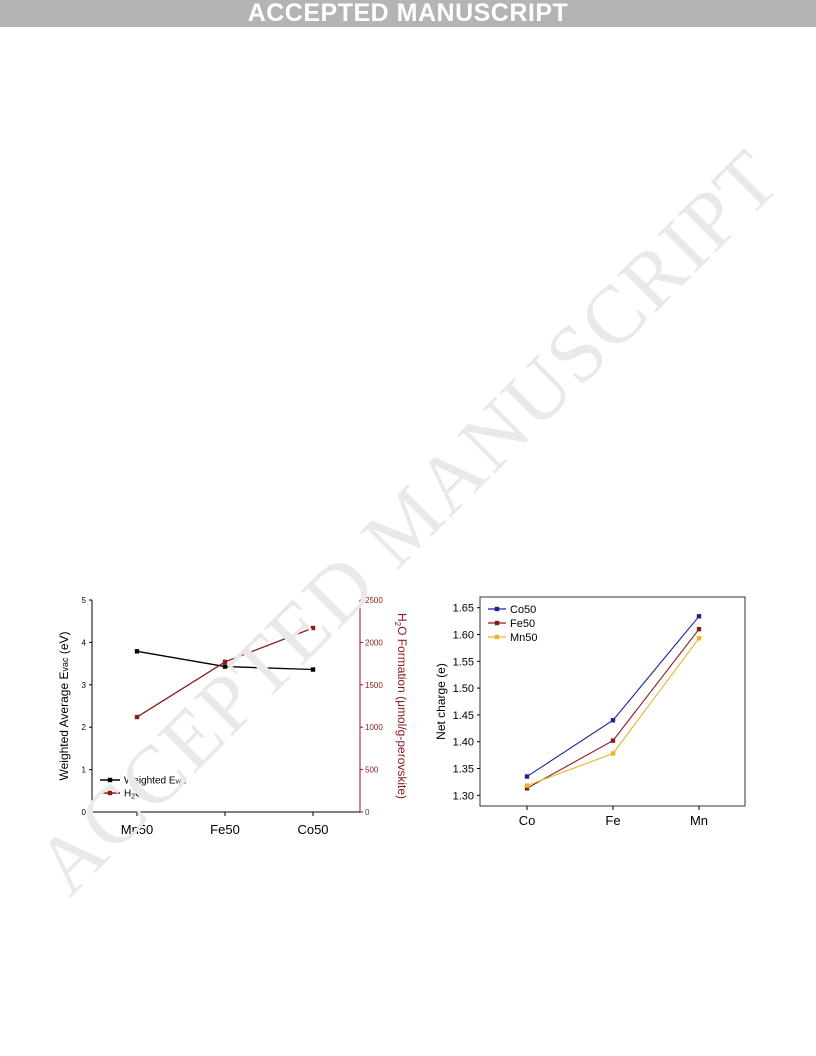  I want to click on banner-text: ACCEPTED MANUSCRIPT, so click(408, 13).